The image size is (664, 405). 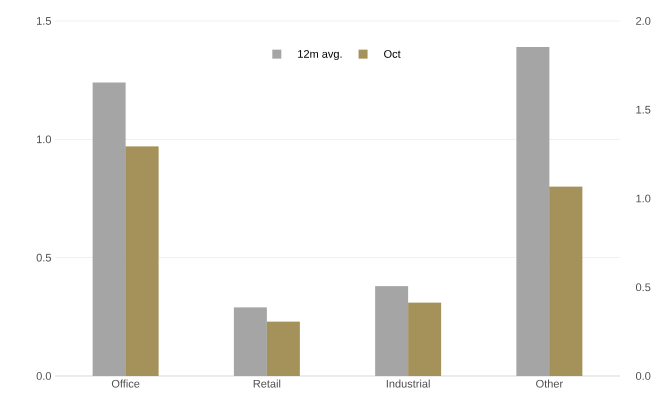 What do you see at coordinates (408, 384) in the screenshot?
I see `x-tick-label: Industrial` at bounding box center [408, 384].